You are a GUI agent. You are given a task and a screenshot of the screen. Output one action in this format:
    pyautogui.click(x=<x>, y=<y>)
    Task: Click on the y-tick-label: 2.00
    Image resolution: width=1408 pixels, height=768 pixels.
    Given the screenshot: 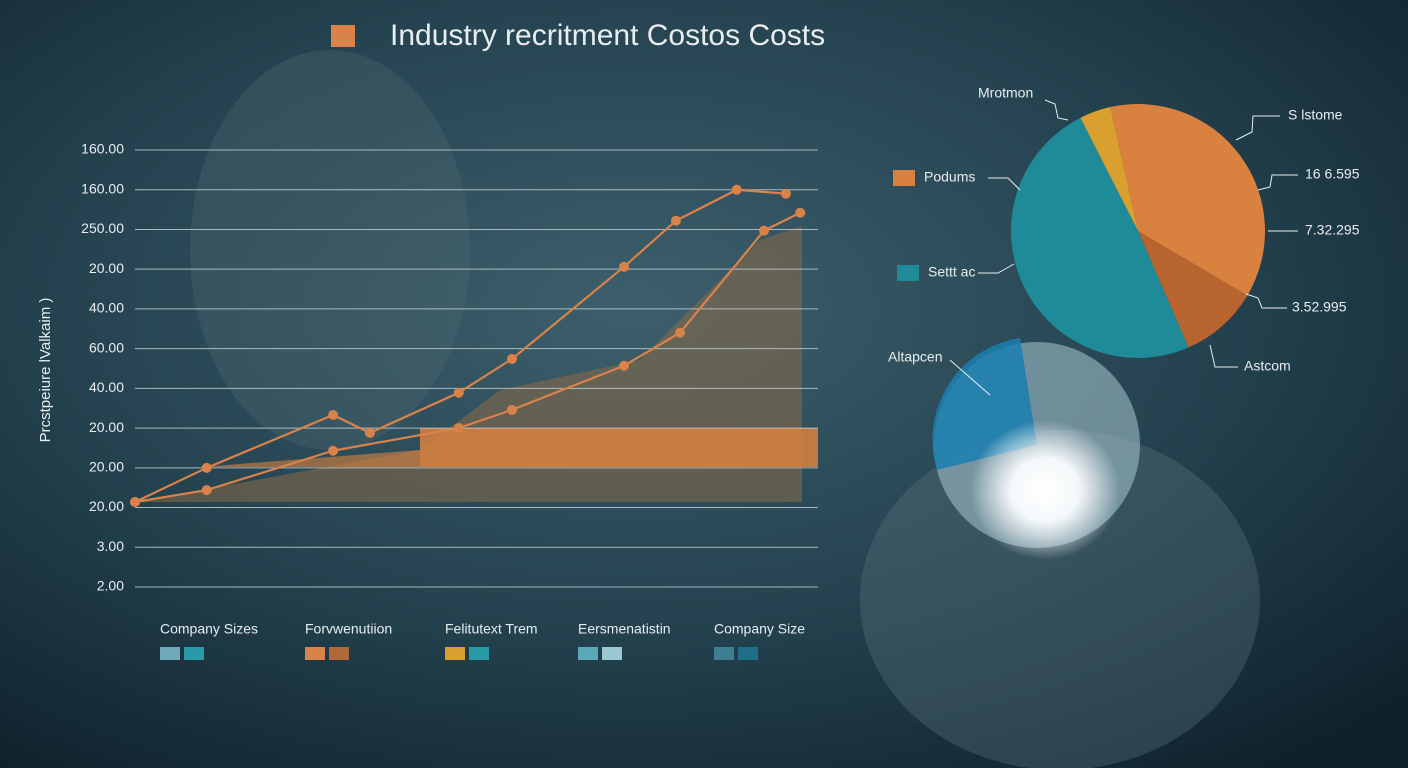 What is the action you would take?
    pyautogui.click(x=110, y=586)
    